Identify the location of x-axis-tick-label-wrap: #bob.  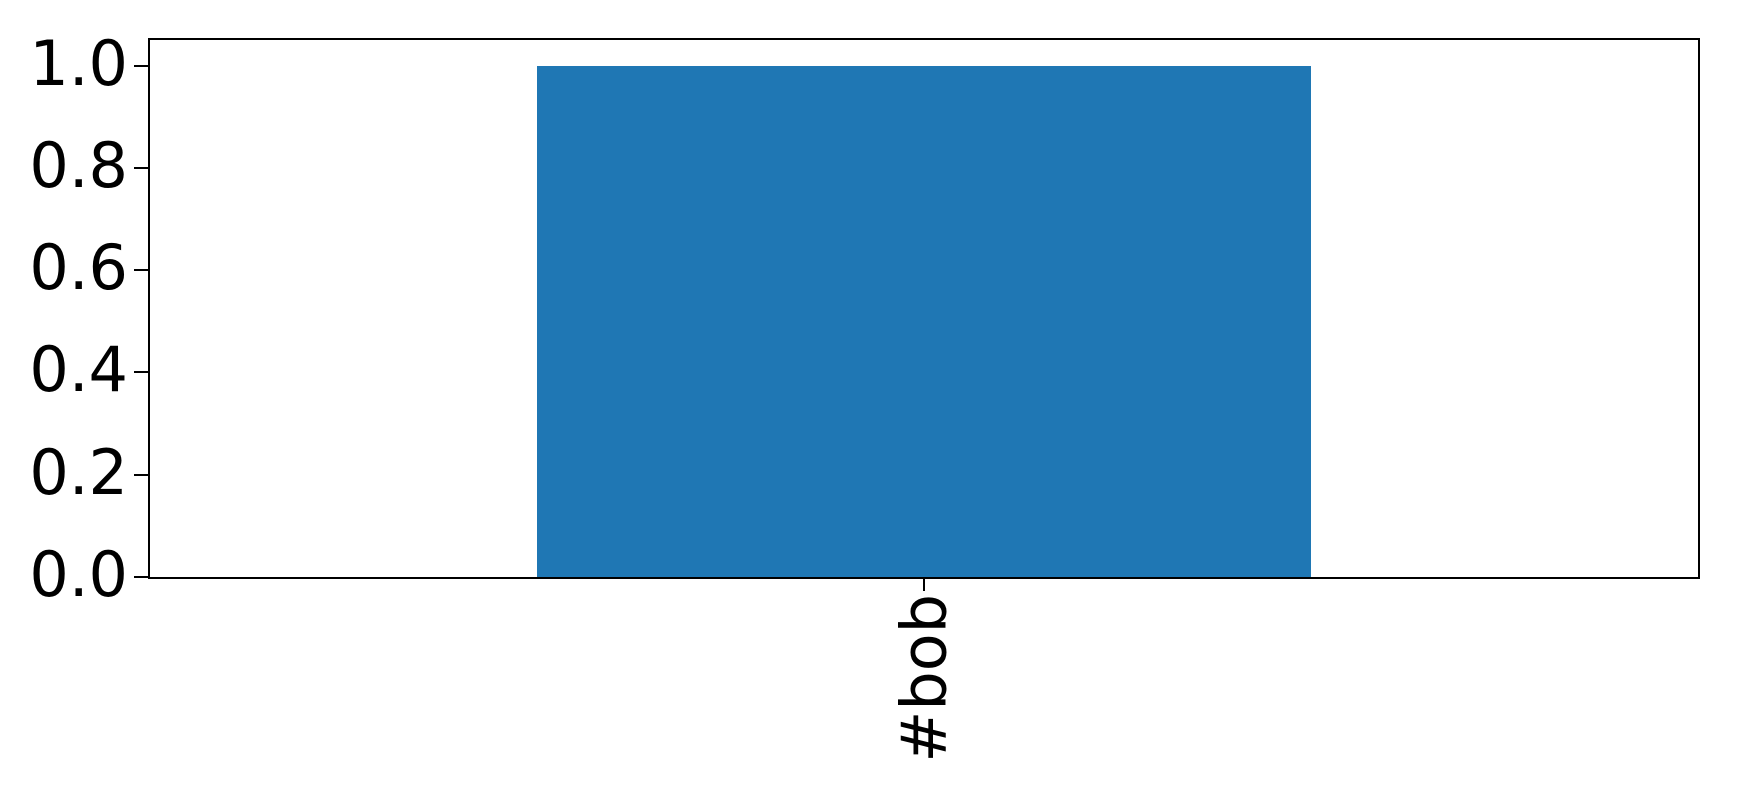
(924, 680).